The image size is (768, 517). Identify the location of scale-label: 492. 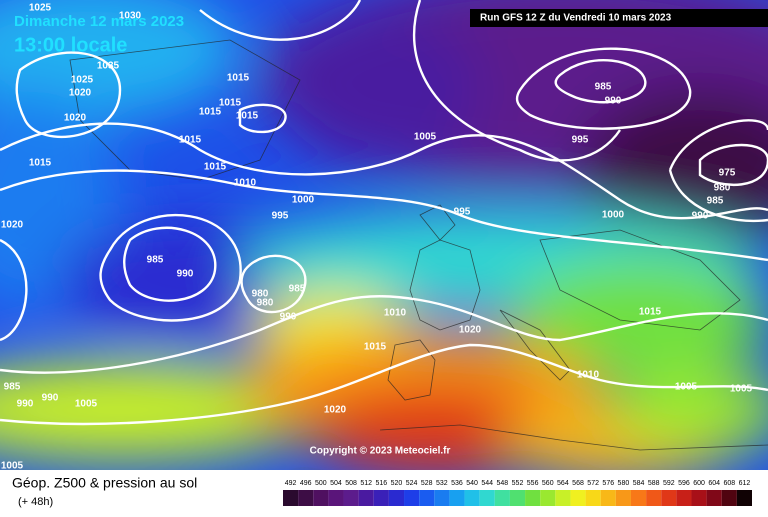
(291, 483).